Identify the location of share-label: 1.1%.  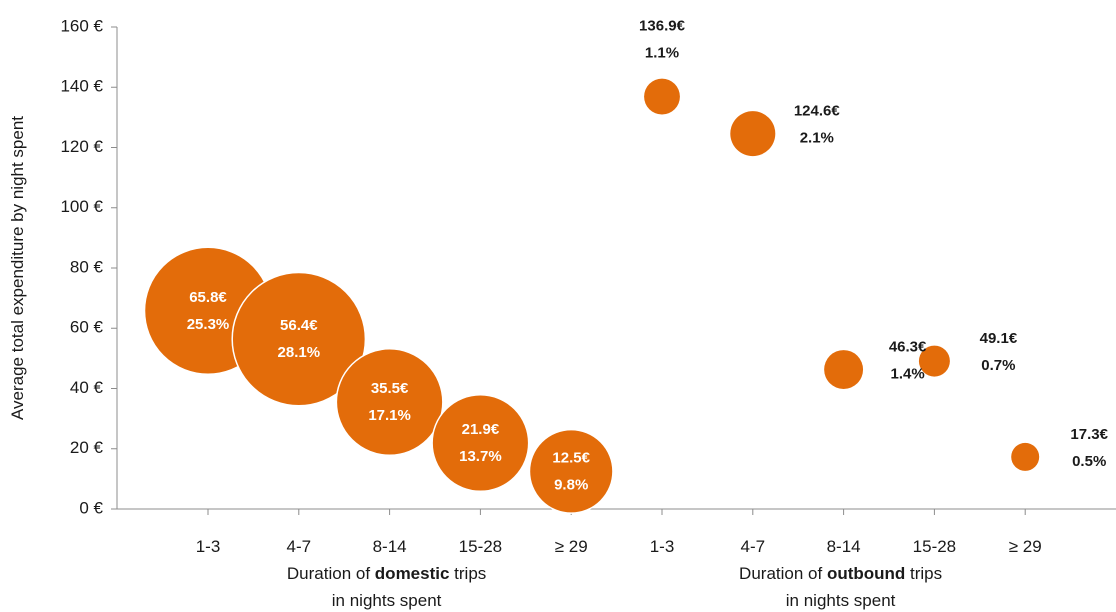
(662, 53).